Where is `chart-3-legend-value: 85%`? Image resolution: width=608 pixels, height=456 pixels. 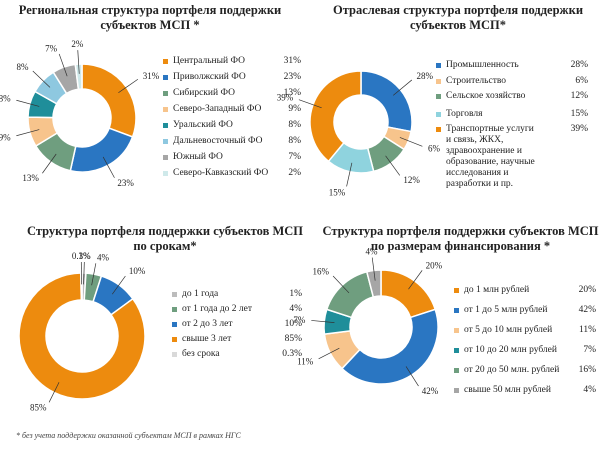
chart-3-legend-value: 85% is located at coordinates (293, 339).